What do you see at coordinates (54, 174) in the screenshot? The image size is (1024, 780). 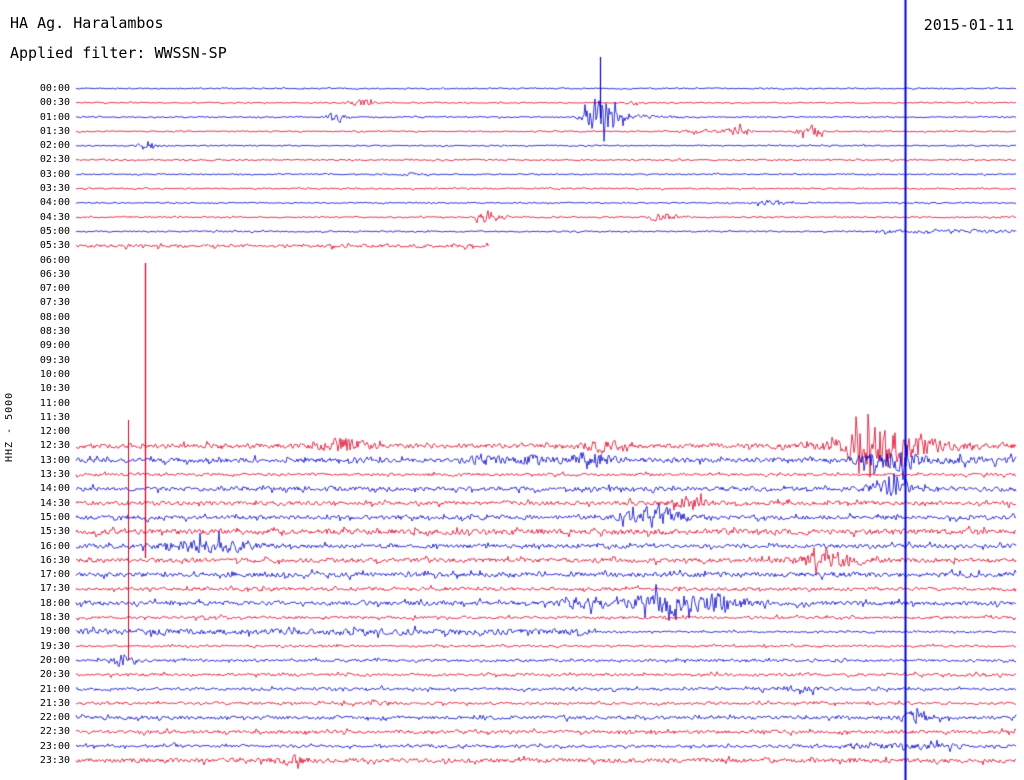 I see `time-label: 03:00` at bounding box center [54, 174].